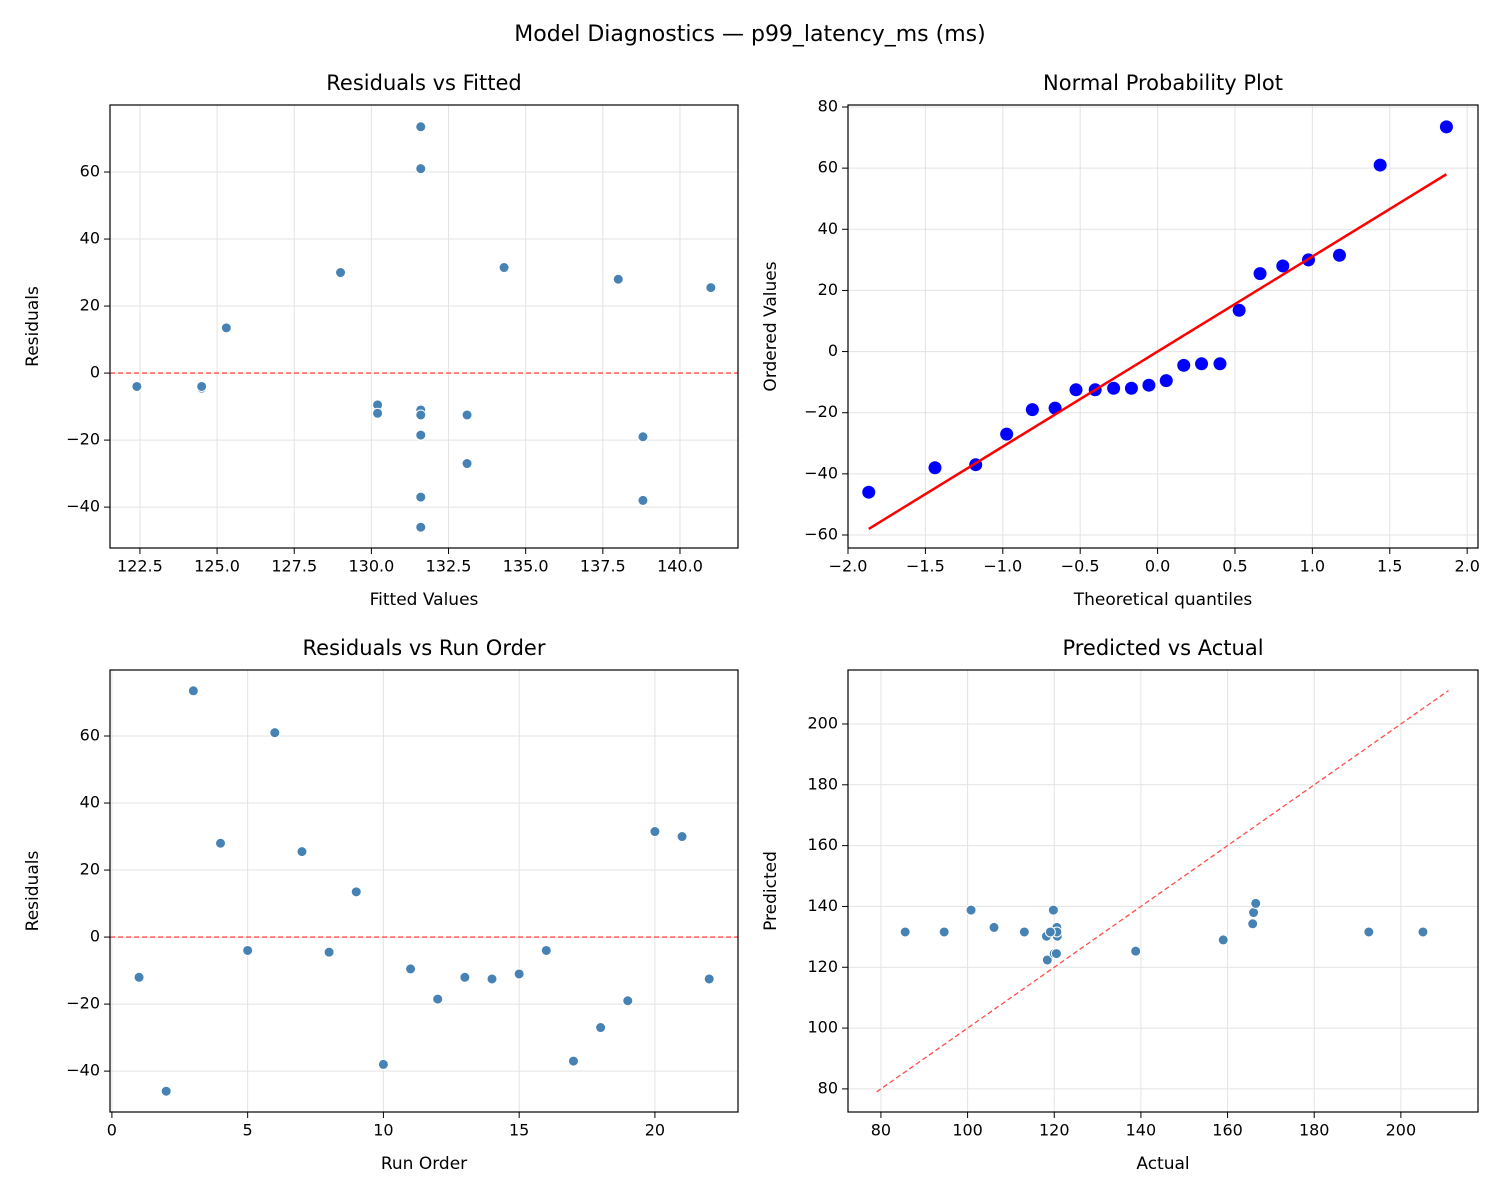  What do you see at coordinates (771, 891) in the screenshot?
I see `y-axis-label: Predicted` at bounding box center [771, 891].